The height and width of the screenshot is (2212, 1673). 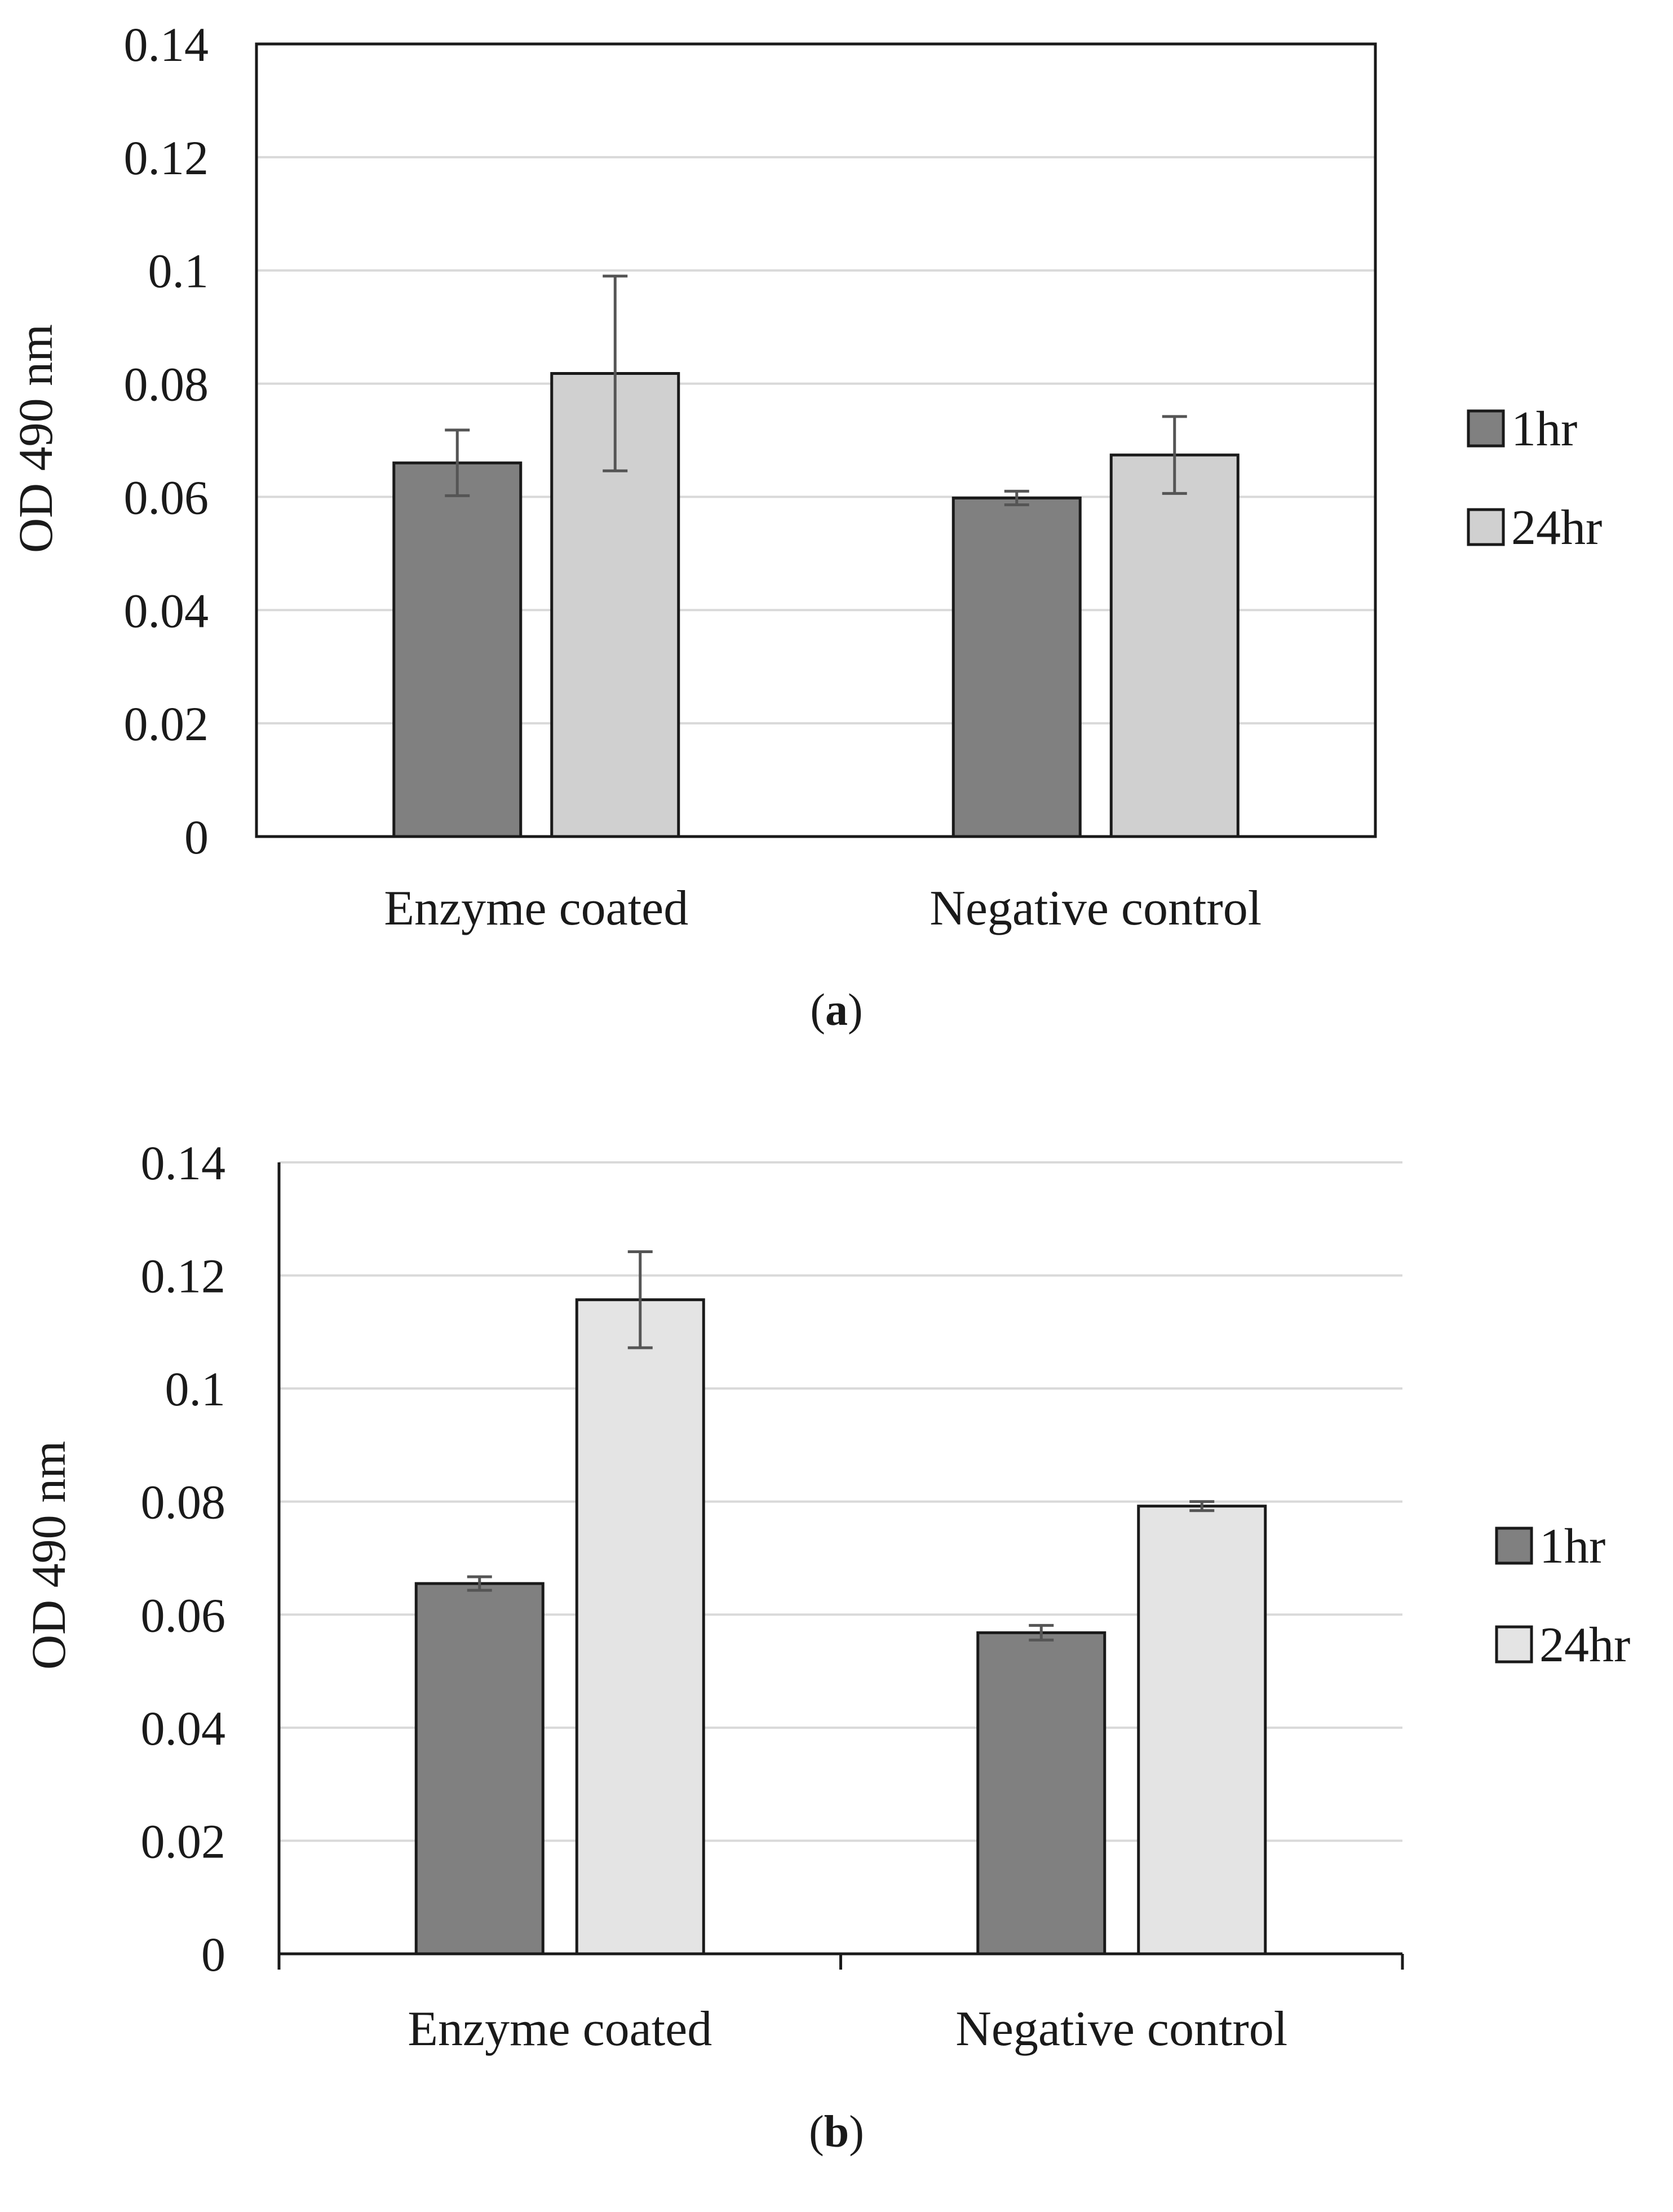 I want to click on panel-letter-a: a, so click(x=836, y=1010).